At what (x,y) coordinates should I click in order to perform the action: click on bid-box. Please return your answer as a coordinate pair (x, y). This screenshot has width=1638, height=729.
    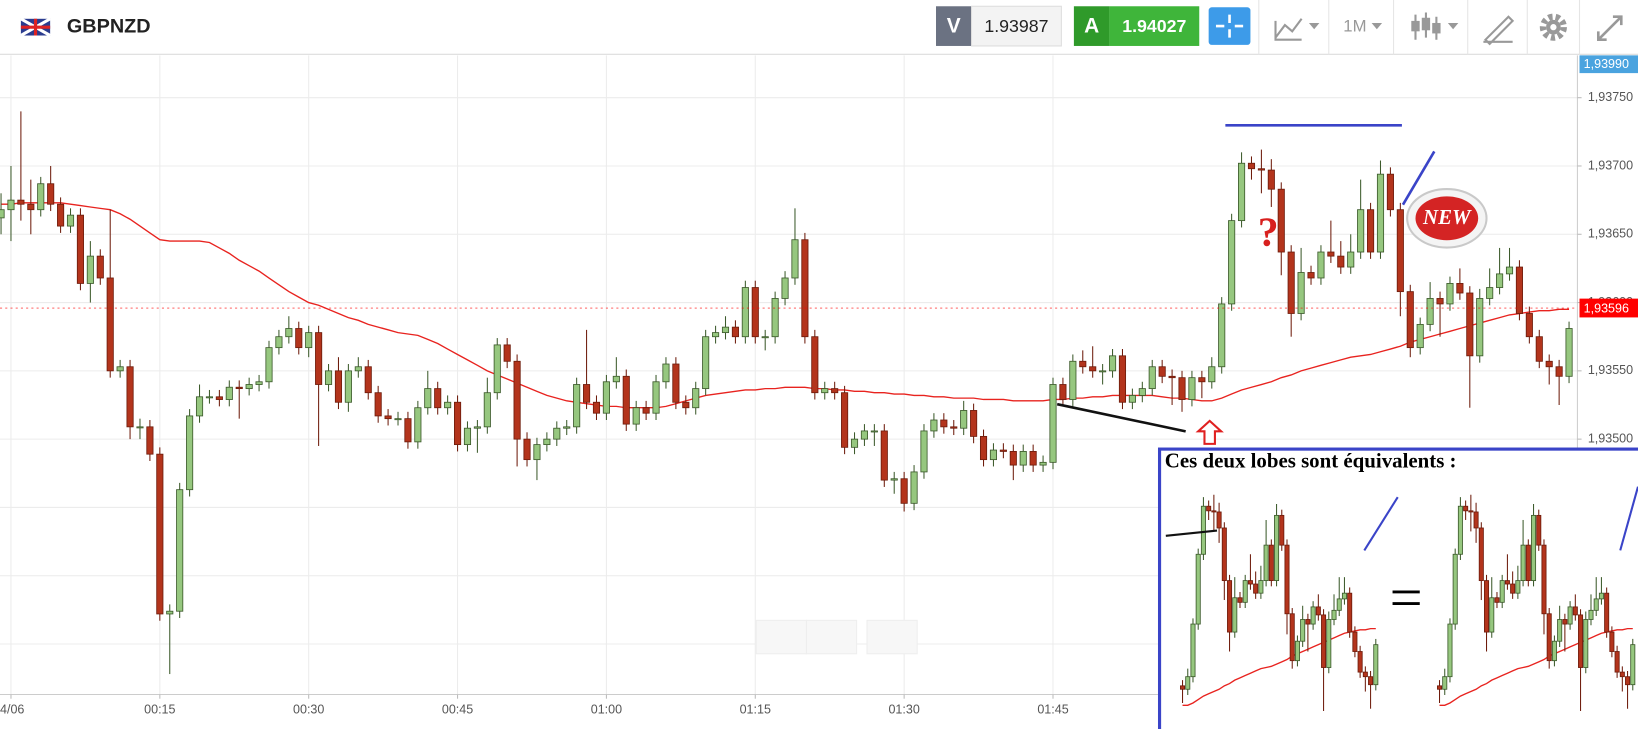
    Looking at the image, I should click on (1016, 26).